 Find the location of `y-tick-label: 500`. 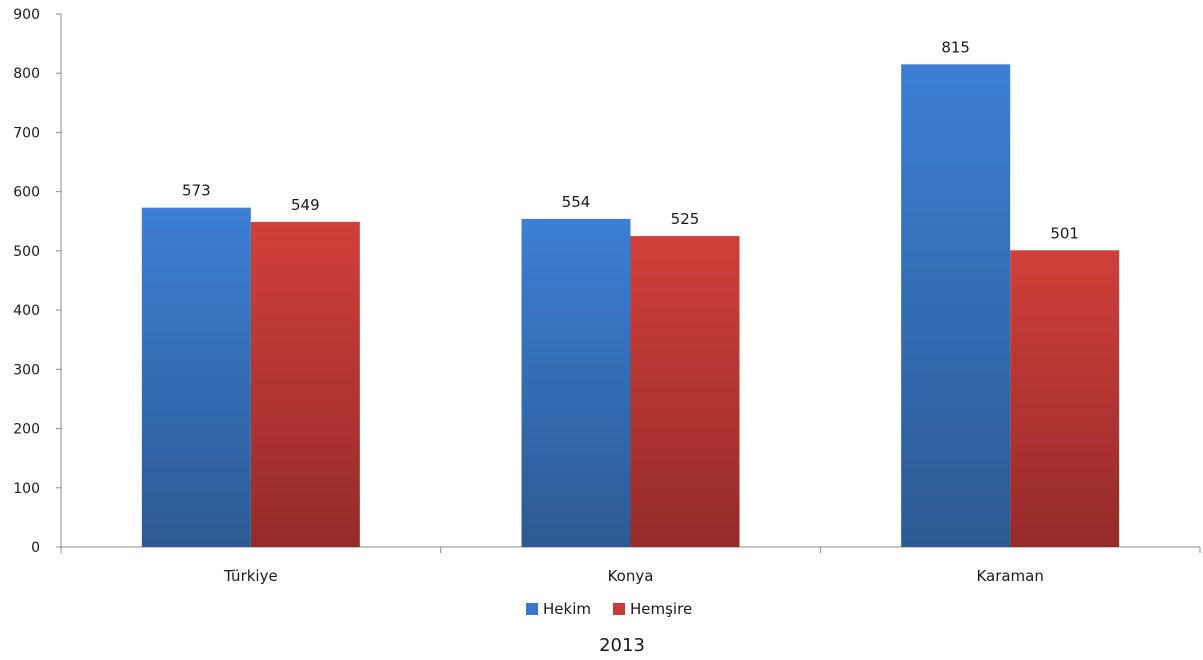

y-tick-label: 500 is located at coordinates (26, 252).